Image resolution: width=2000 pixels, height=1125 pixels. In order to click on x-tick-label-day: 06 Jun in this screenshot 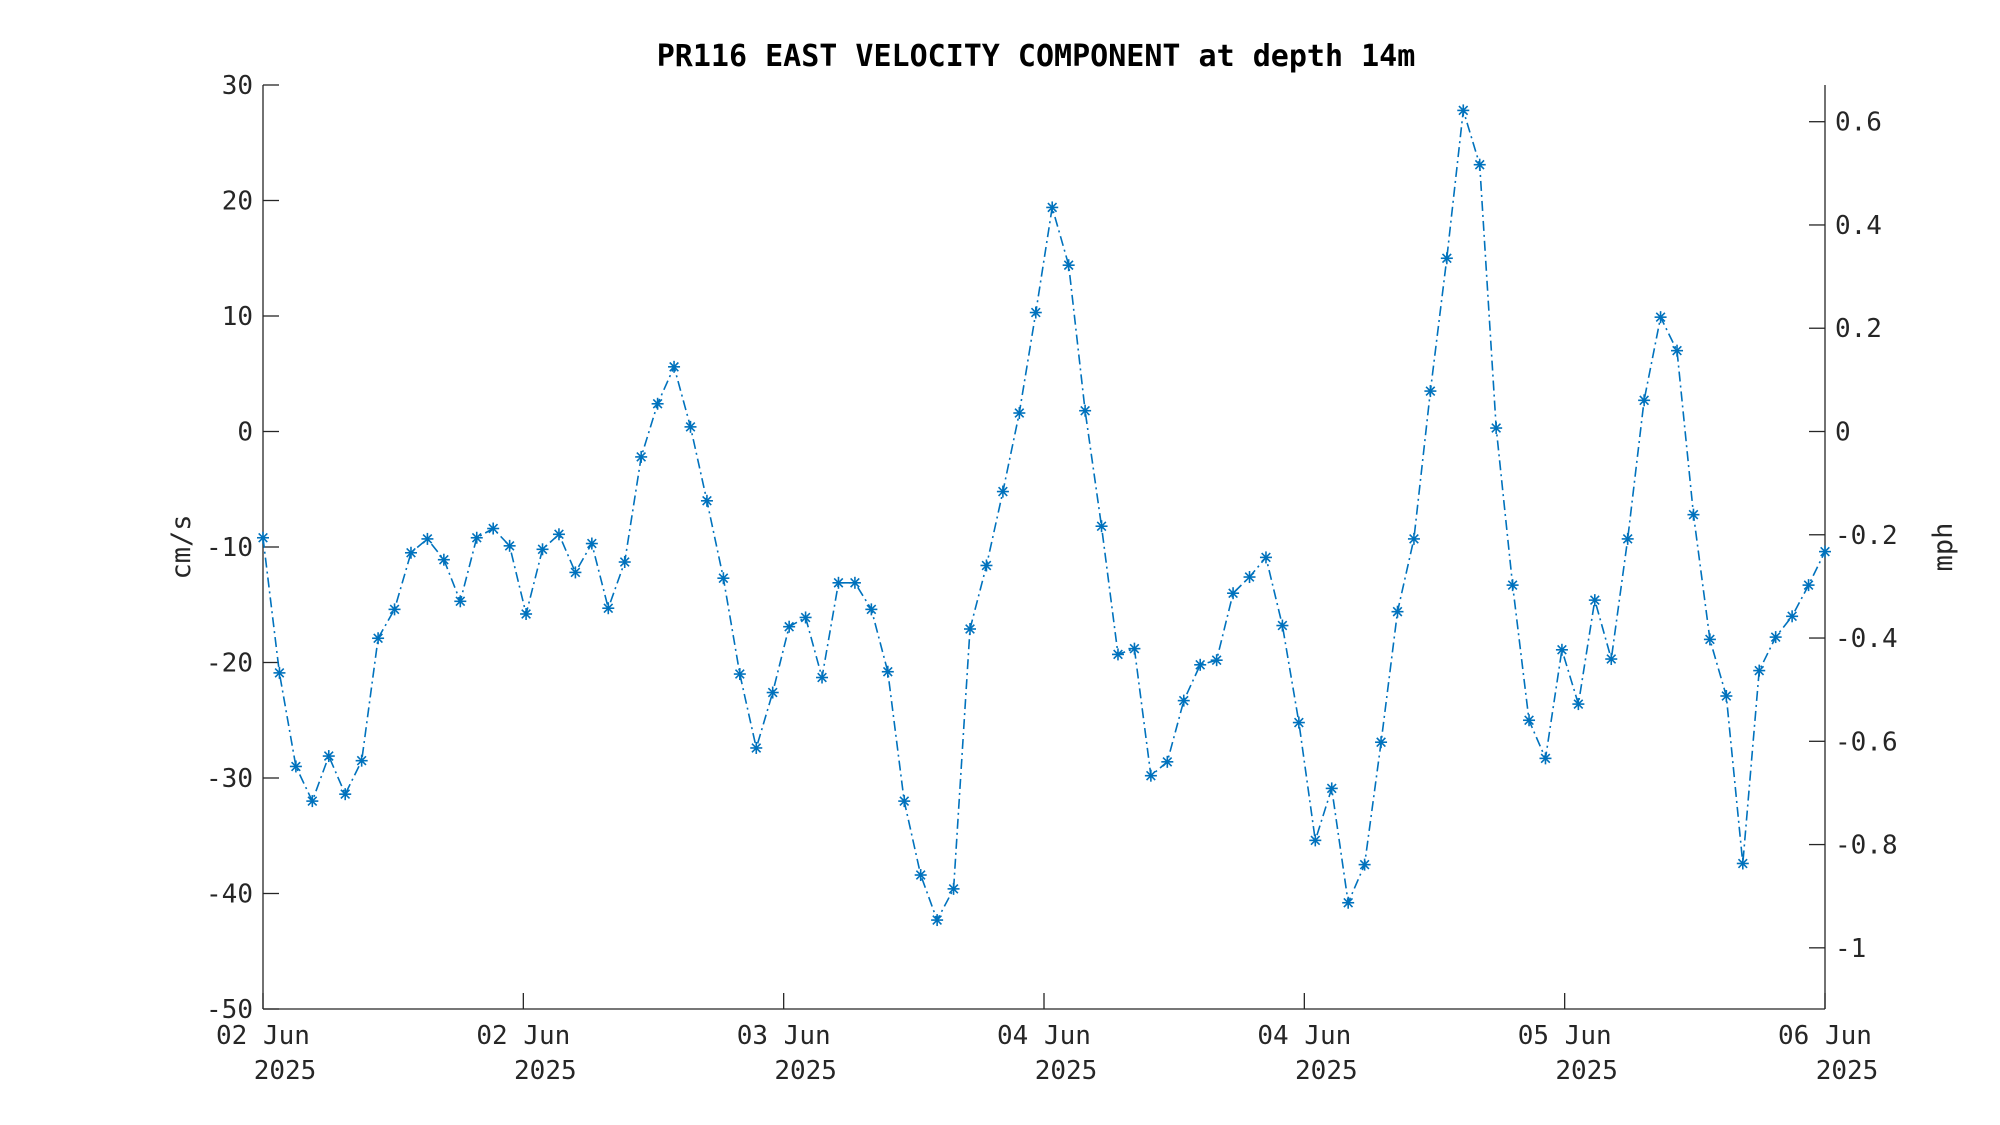, I will do `click(1825, 1036)`.